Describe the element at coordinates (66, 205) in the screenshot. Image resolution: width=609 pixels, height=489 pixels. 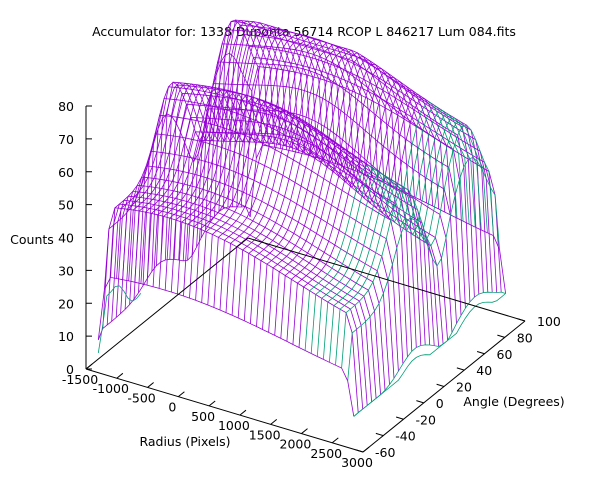
I see `z-tick-label: 50` at that location.